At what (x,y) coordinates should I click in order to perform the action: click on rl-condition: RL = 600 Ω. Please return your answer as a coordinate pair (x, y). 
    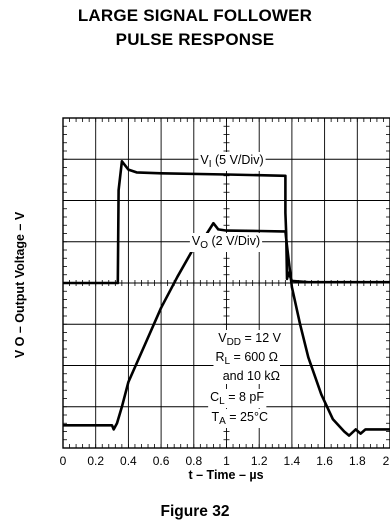
    Looking at the image, I should click on (246, 358).